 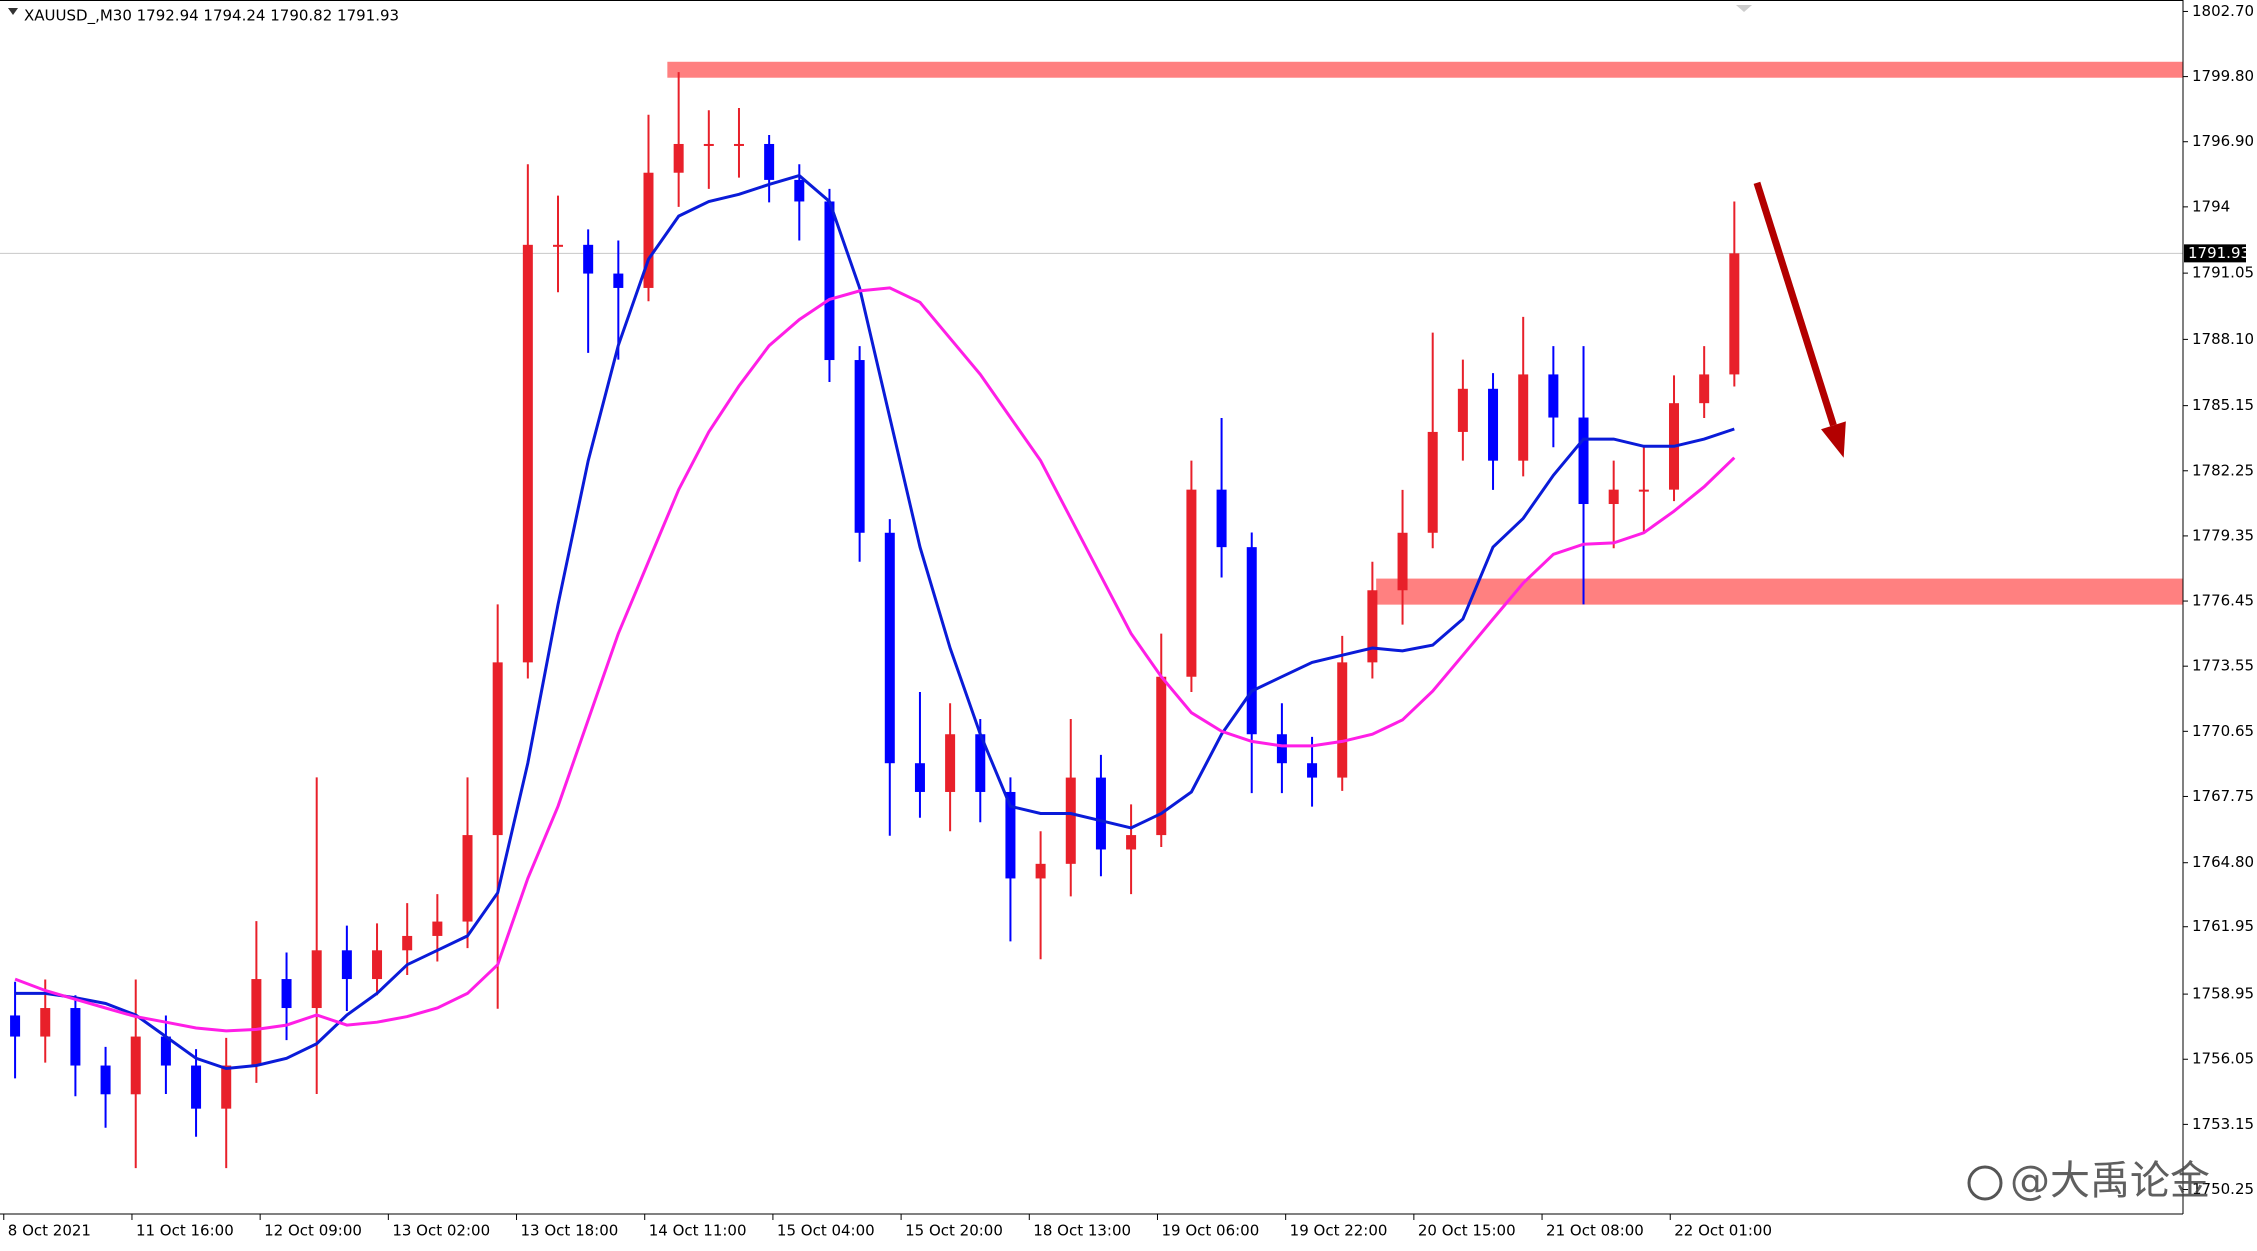 What do you see at coordinates (2223, 11) in the screenshot?
I see `y-tick-label: 1802.70` at bounding box center [2223, 11].